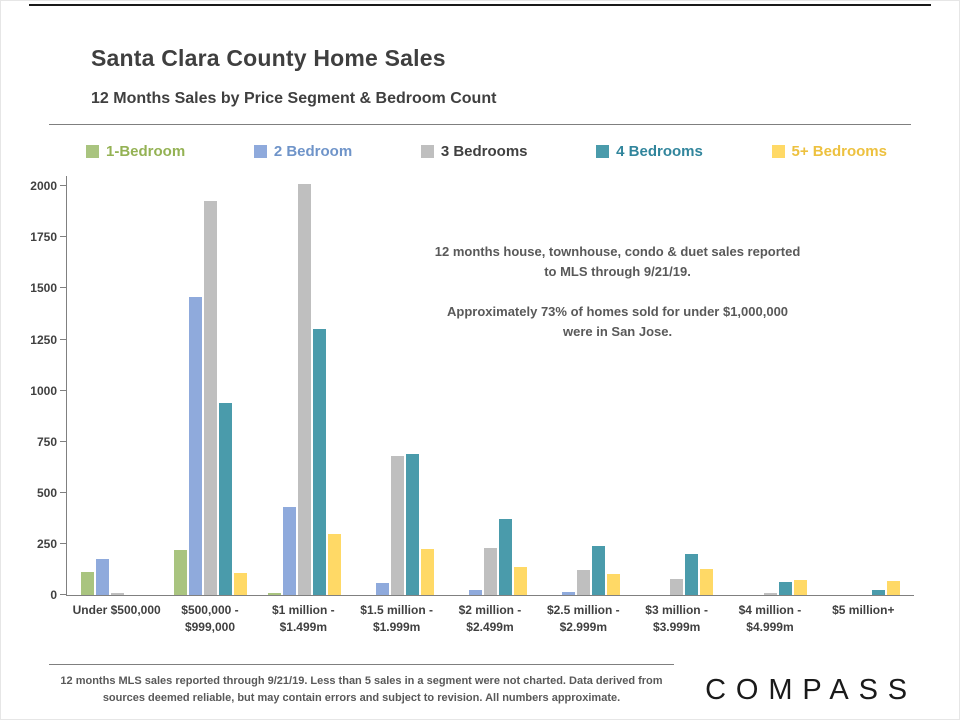  I want to click on x-axis-category-text: $5 million+, so click(863, 610).